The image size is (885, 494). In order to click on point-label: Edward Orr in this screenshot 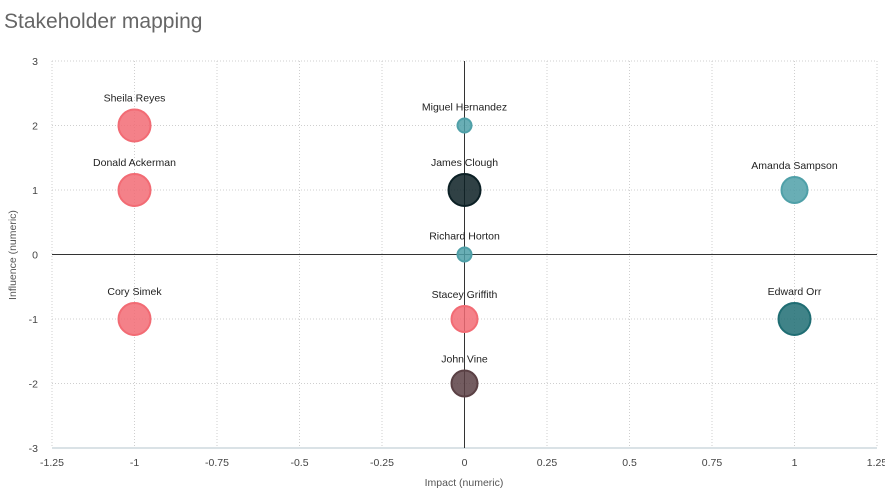, I will do `click(795, 292)`.